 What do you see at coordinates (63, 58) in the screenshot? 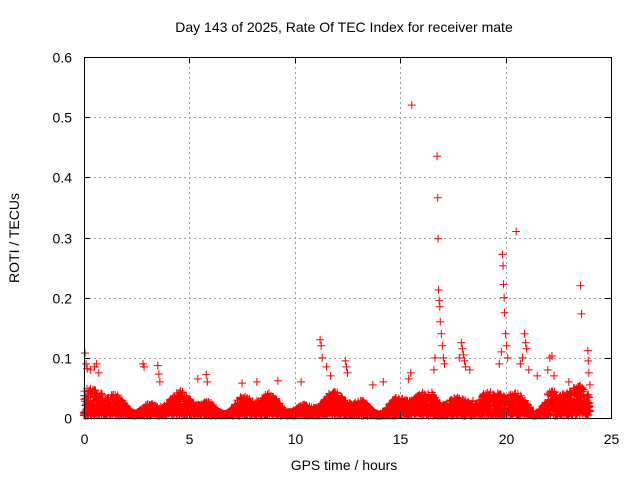
I see `y-tick-label: 0.6` at bounding box center [63, 58].